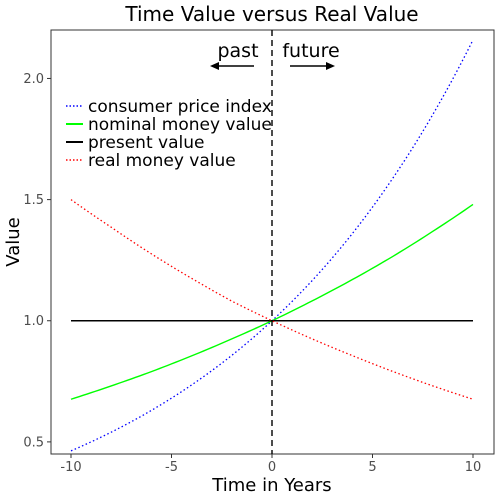 The width and height of the screenshot is (500, 500). I want to click on future-label: future, so click(310, 51).